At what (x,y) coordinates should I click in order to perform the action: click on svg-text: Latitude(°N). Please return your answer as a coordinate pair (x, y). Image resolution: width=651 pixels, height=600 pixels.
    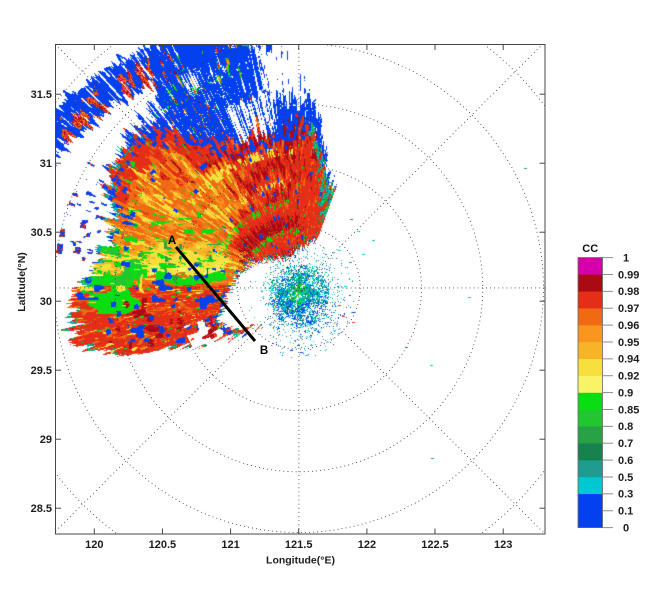
    Looking at the image, I should click on (22, 282).